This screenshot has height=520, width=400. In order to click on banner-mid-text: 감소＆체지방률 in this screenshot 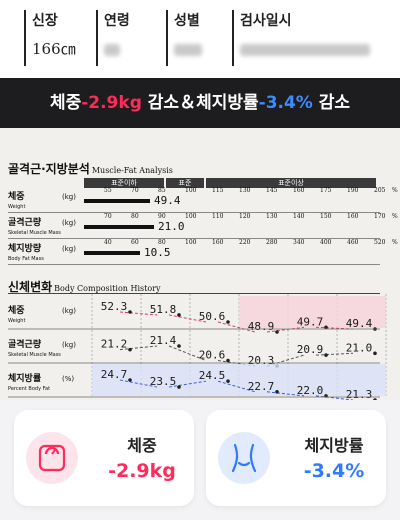, I will do `click(200, 103)`.